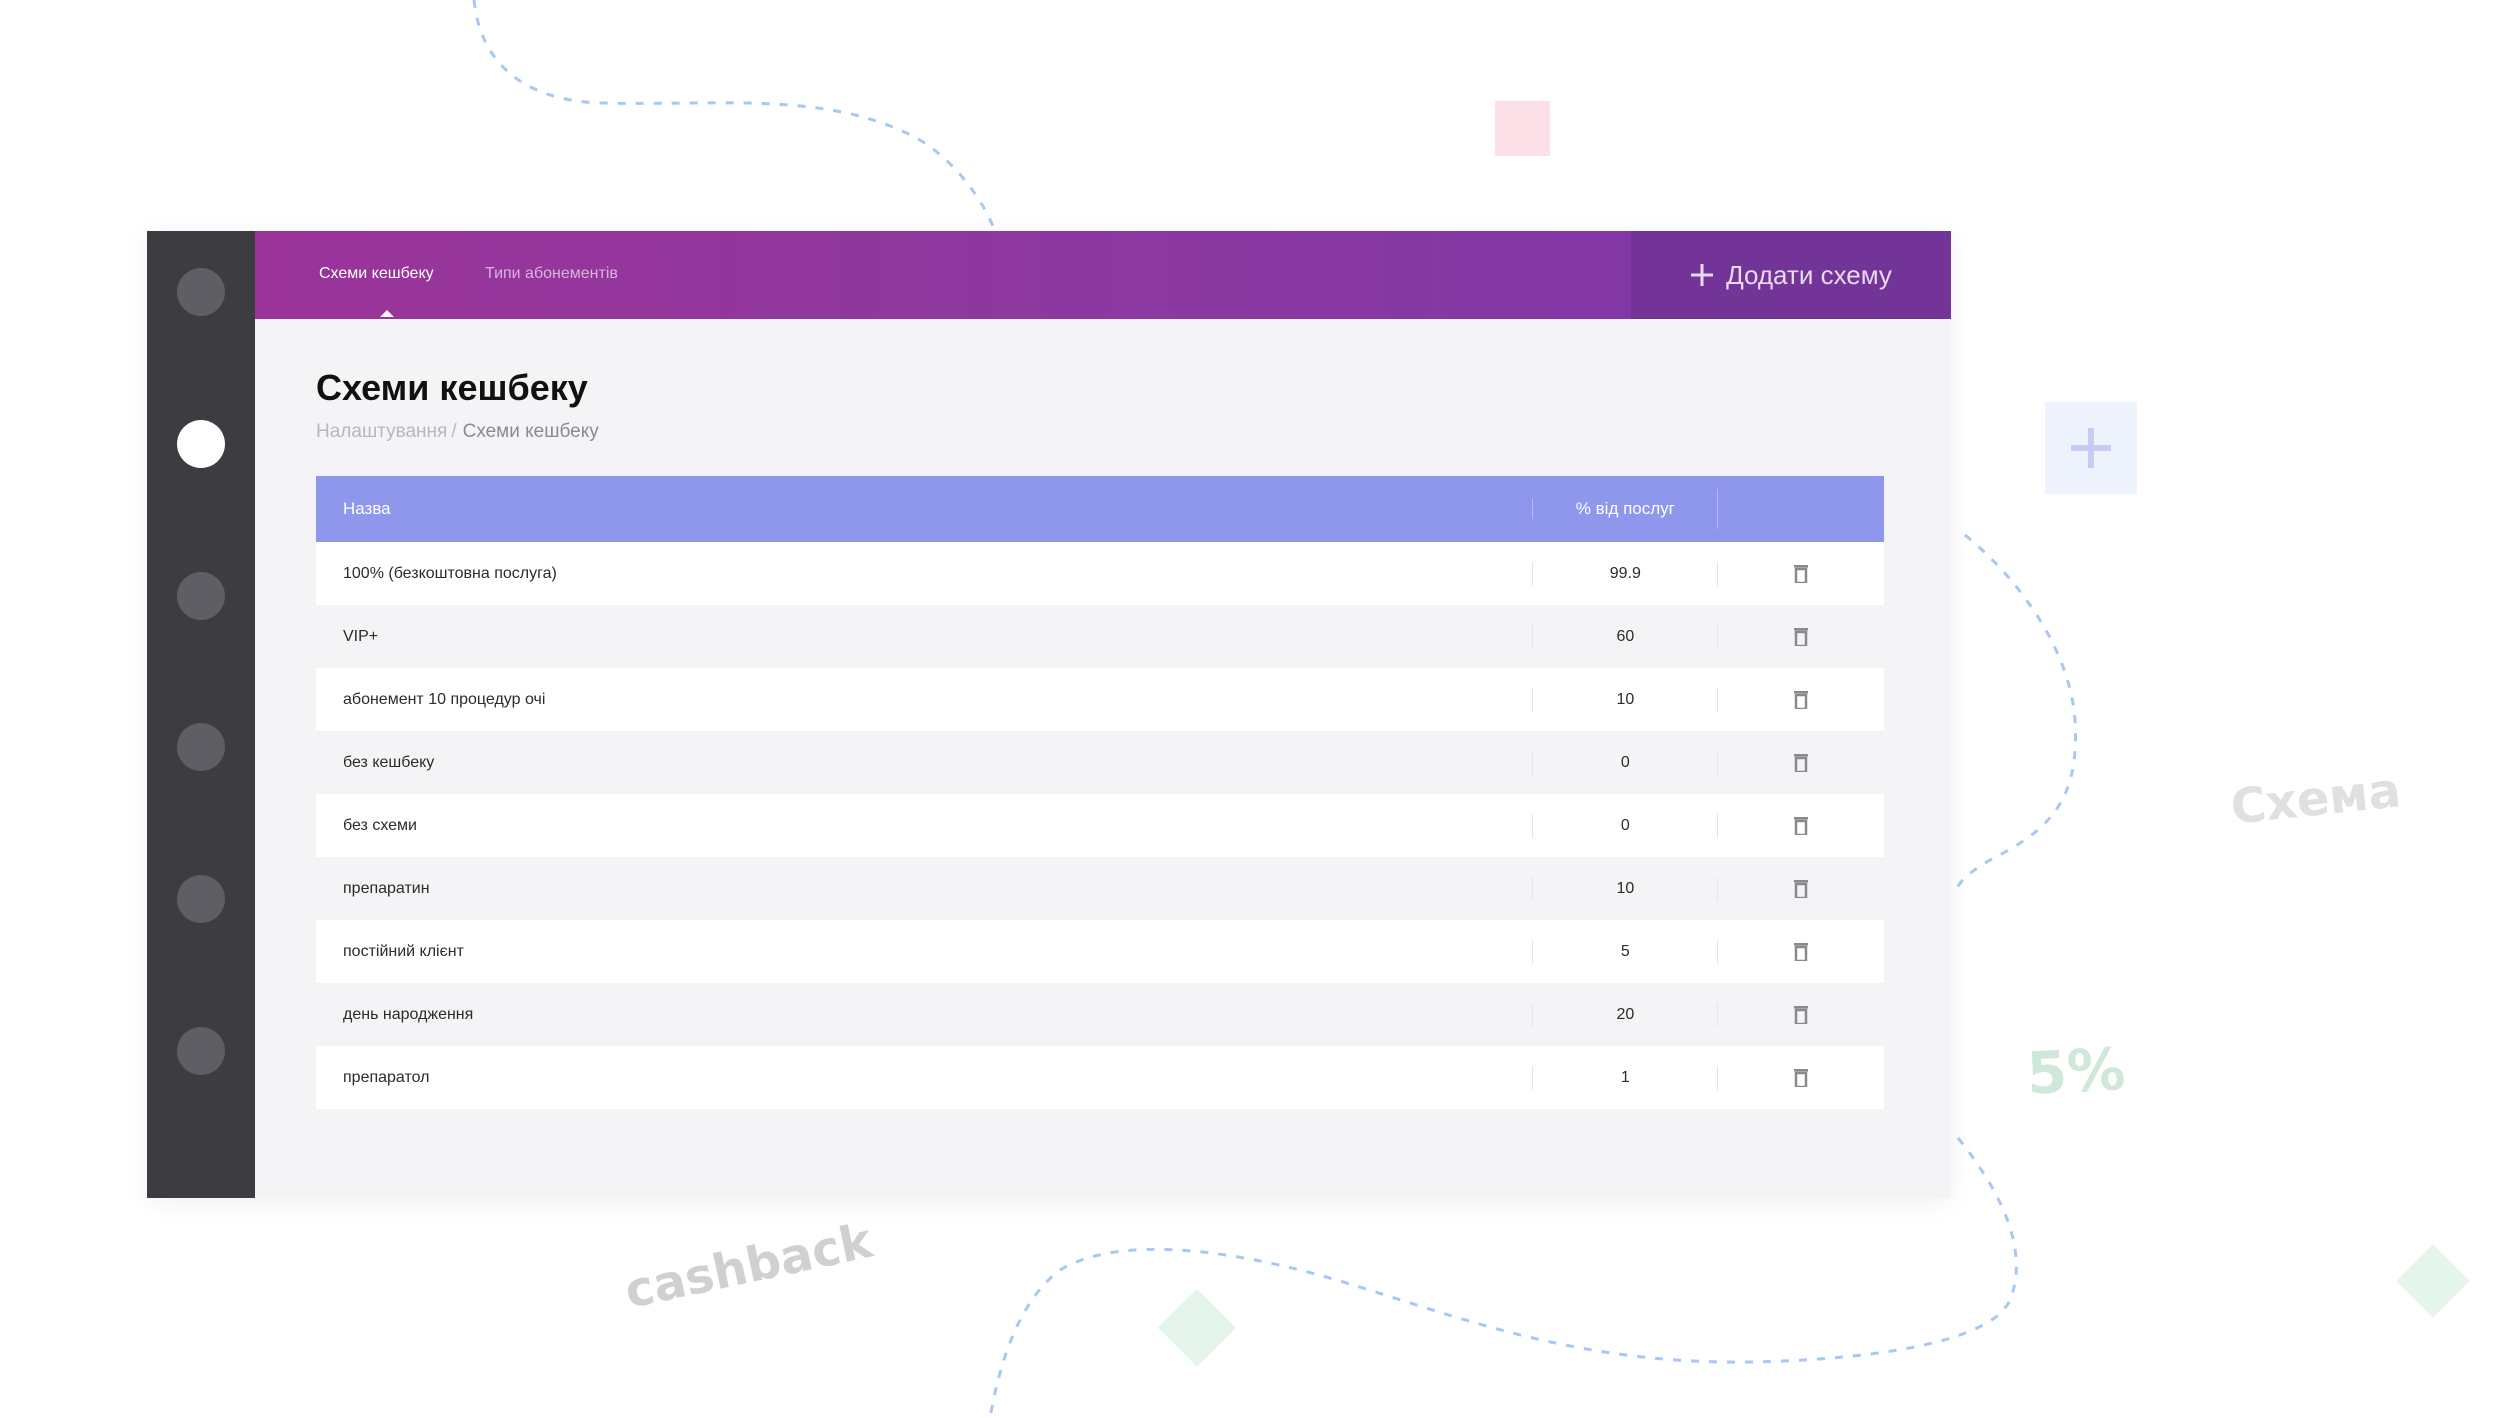 The height and width of the screenshot is (1418, 2507). I want to click on table-row: без схеми 0, so click(1100, 825).